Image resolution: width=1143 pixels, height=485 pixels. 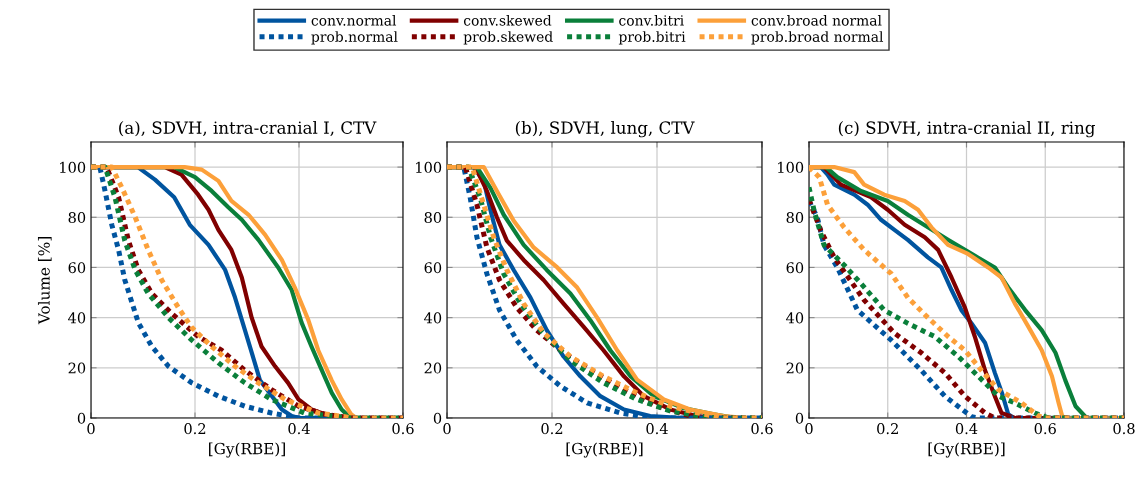 What do you see at coordinates (508, 38) in the screenshot?
I see `legend-label: prob.skewed` at bounding box center [508, 38].